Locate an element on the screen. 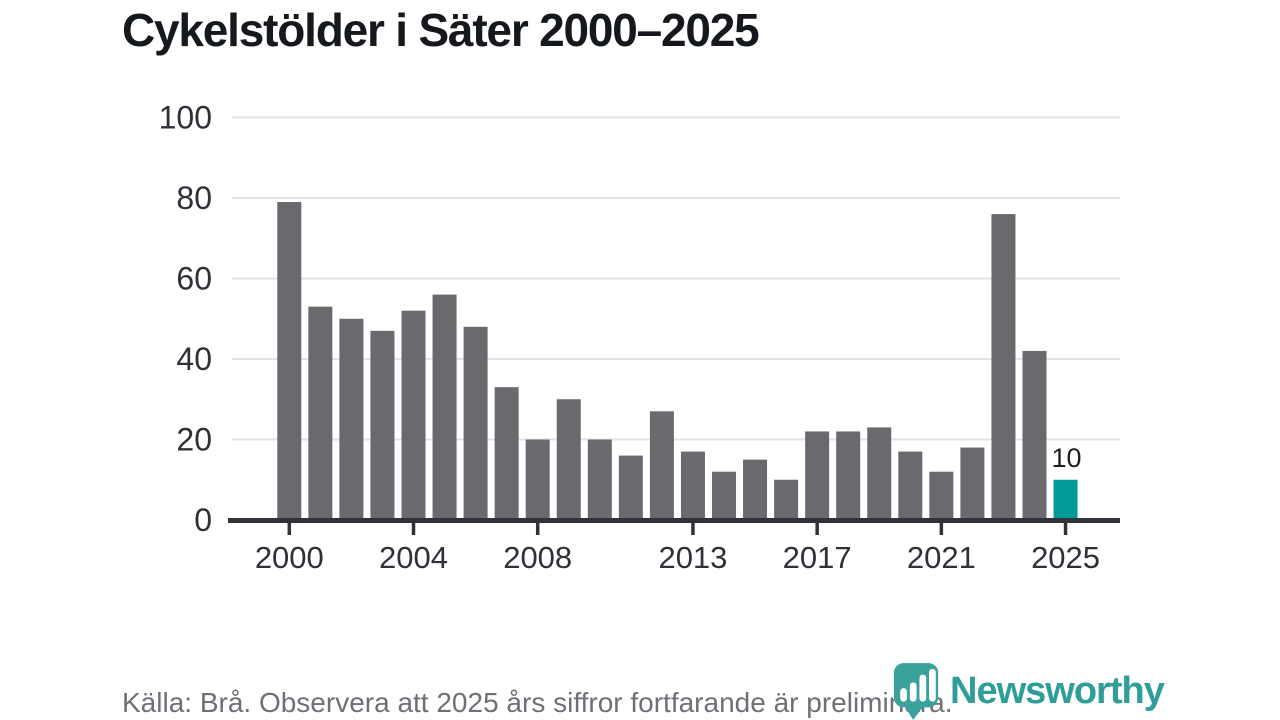 Image resolution: width=1280 pixels, height=720 pixels. x-axis-tick-label-2025: 2025 is located at coordinates (1065, 557).